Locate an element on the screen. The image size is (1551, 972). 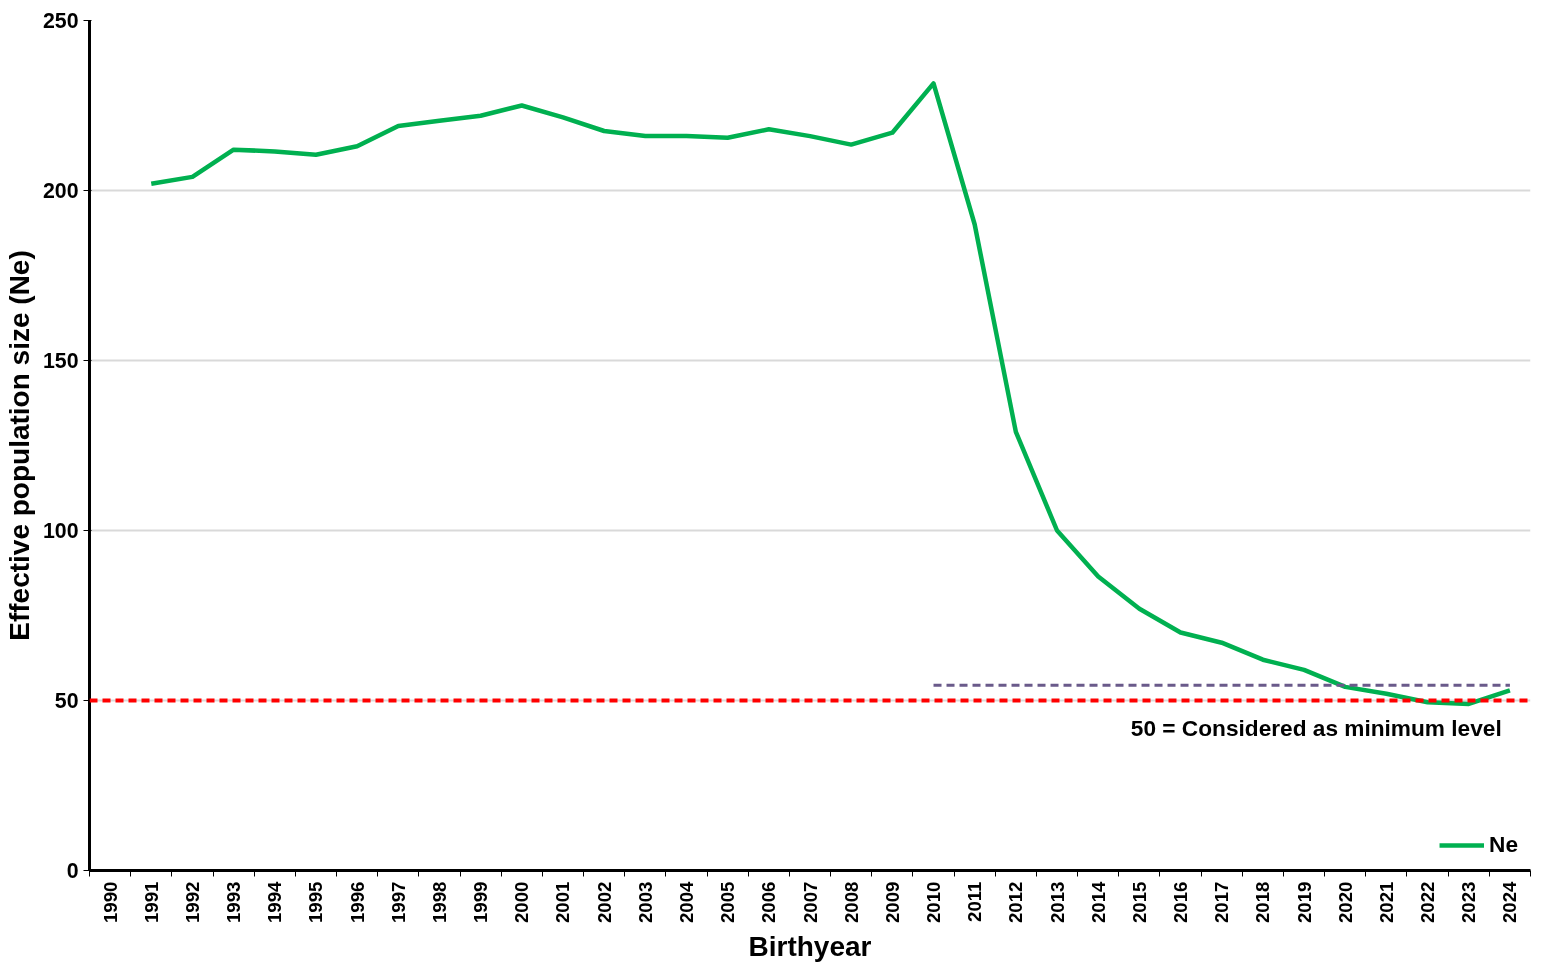
x-tick-label: 1995 is located at coordinates (316, 902).